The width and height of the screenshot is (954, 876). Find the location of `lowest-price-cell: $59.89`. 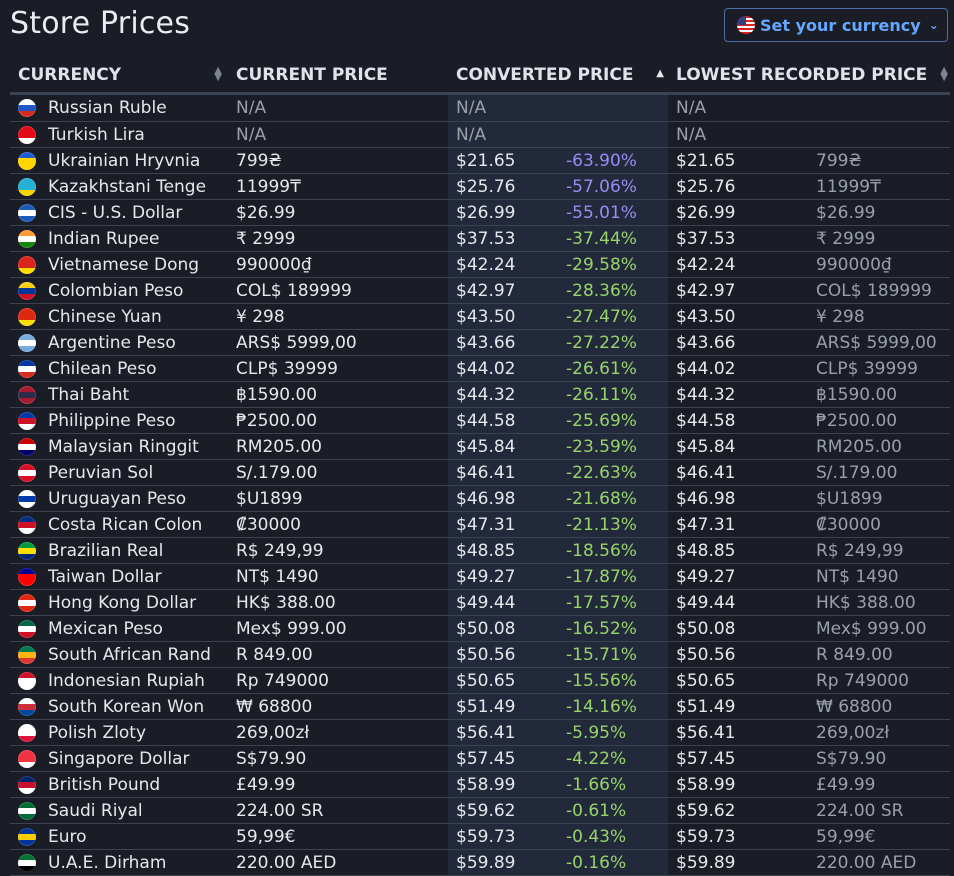

lowest-price-cell: $59.89 is located at coordinates (738, 862).